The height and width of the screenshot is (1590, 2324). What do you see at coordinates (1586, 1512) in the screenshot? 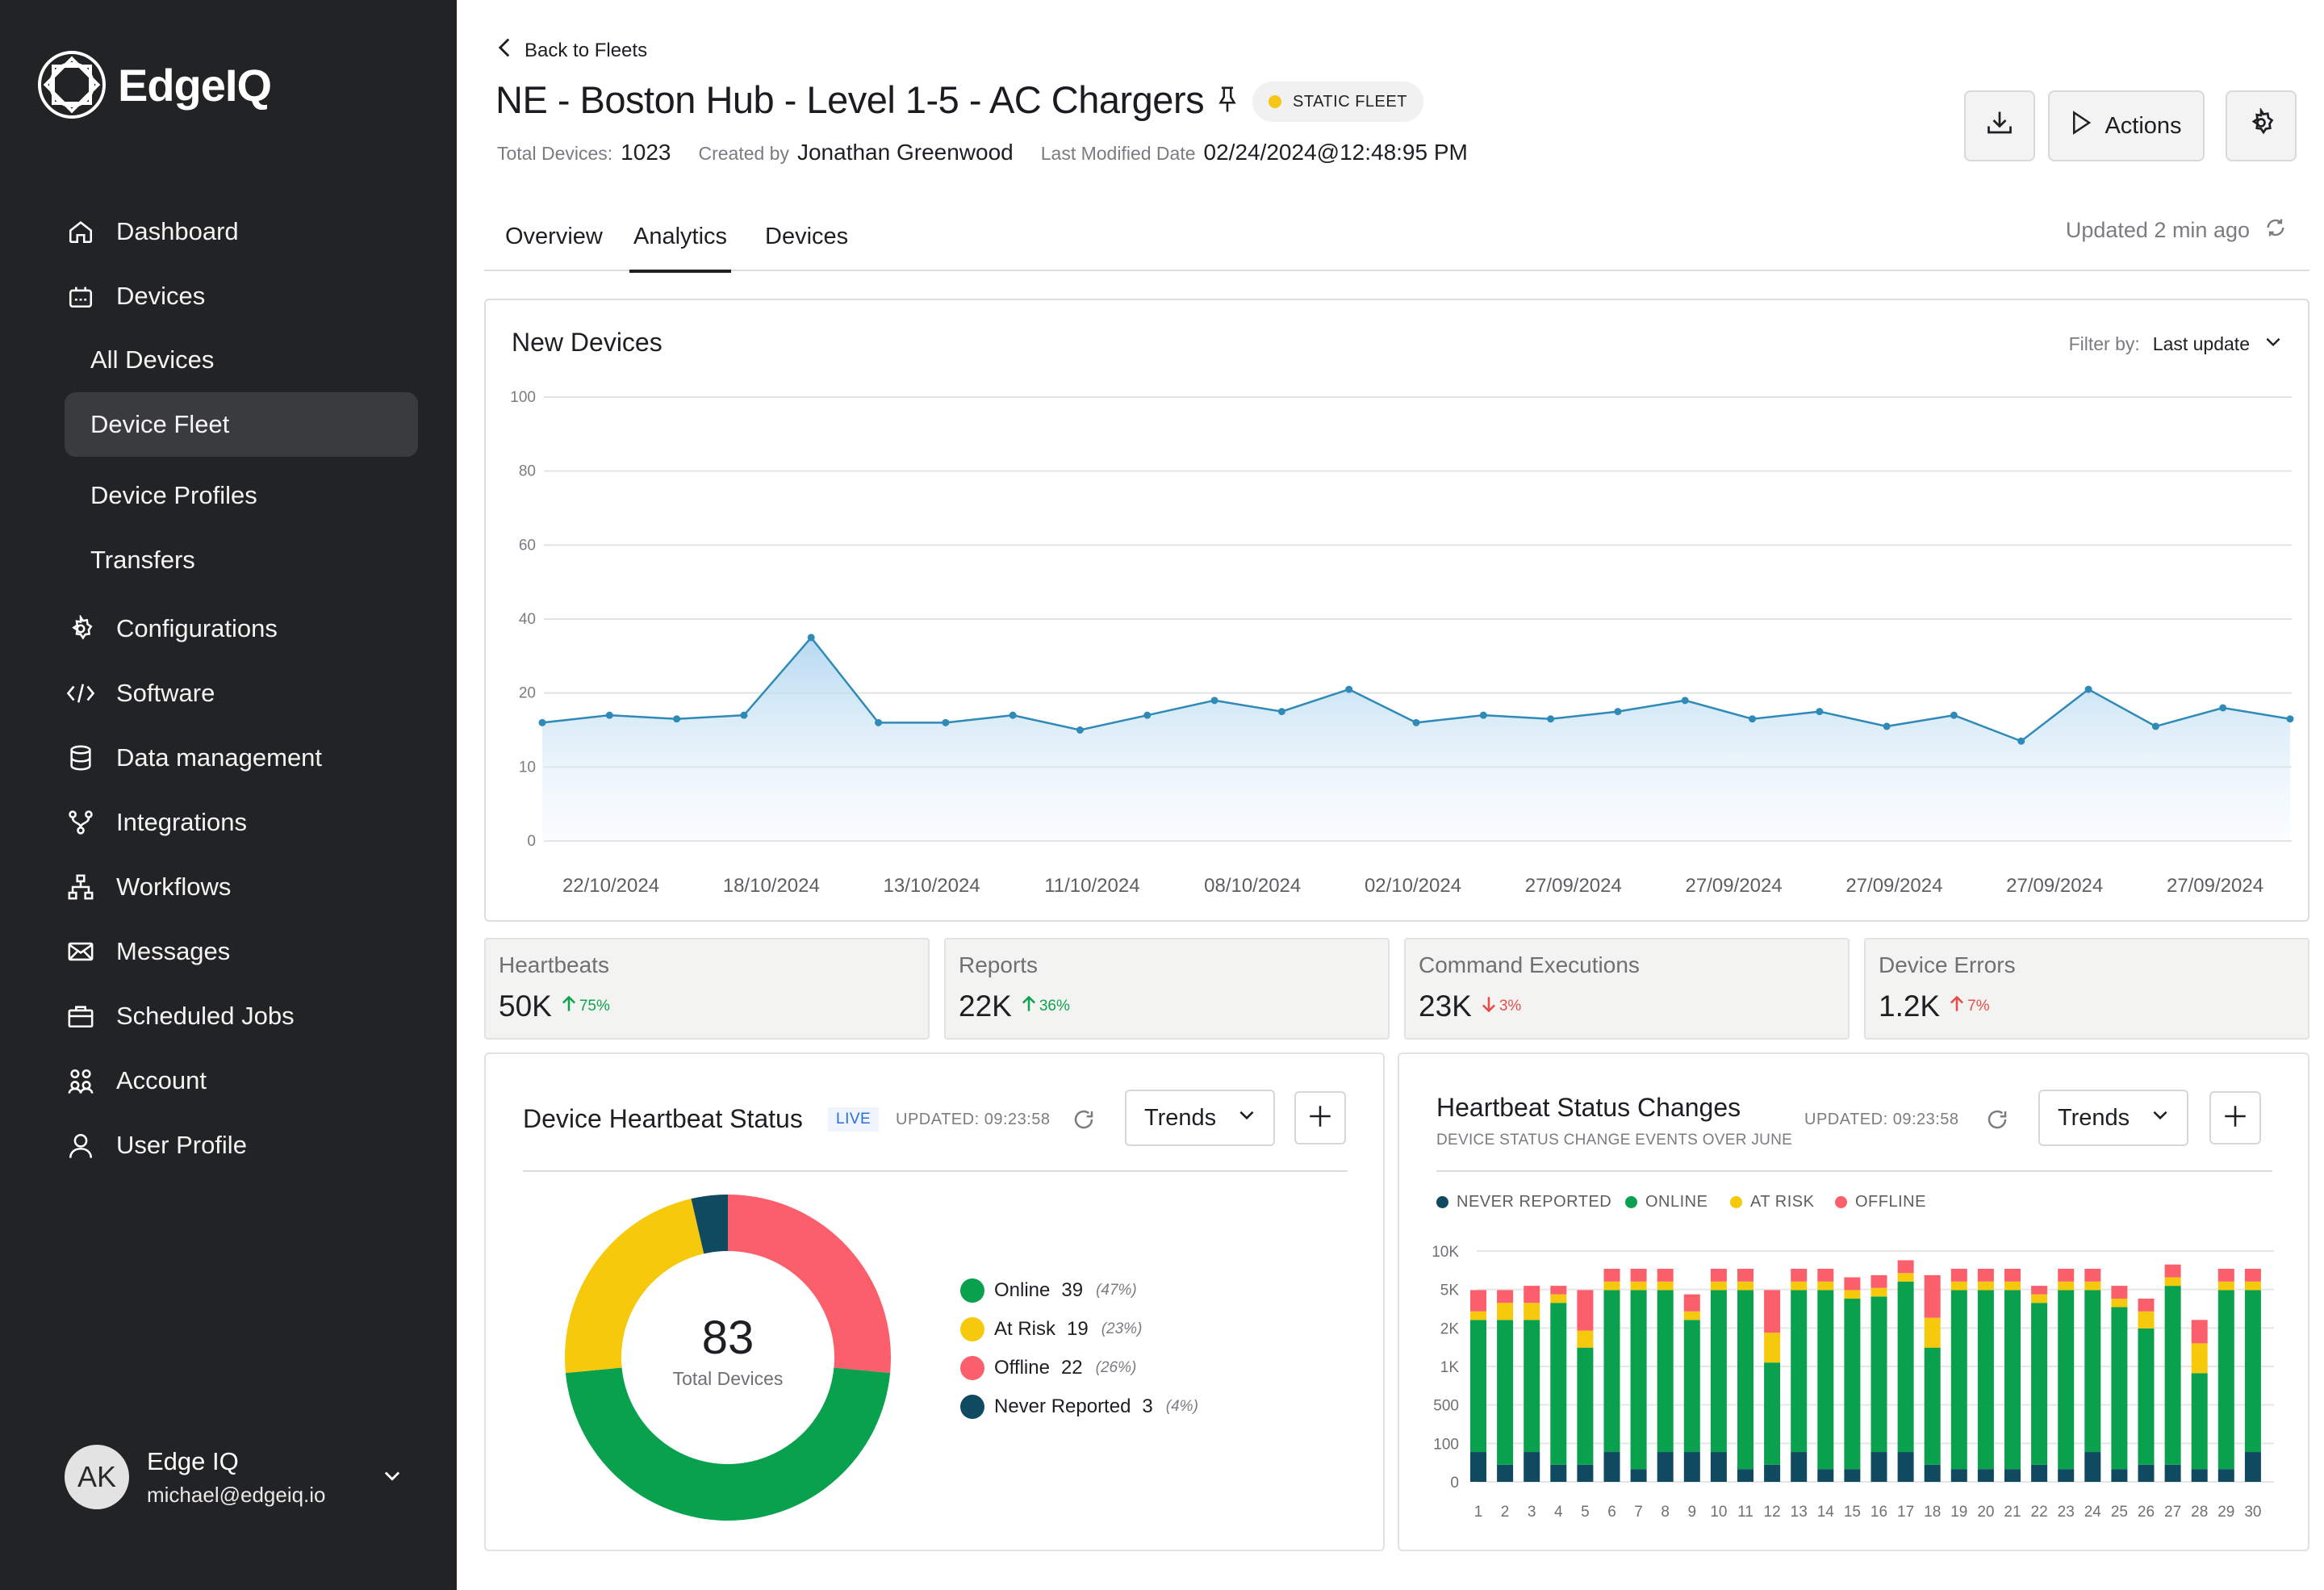
I see `x-tick-label: 5` at bounding box center [1586, 1512].